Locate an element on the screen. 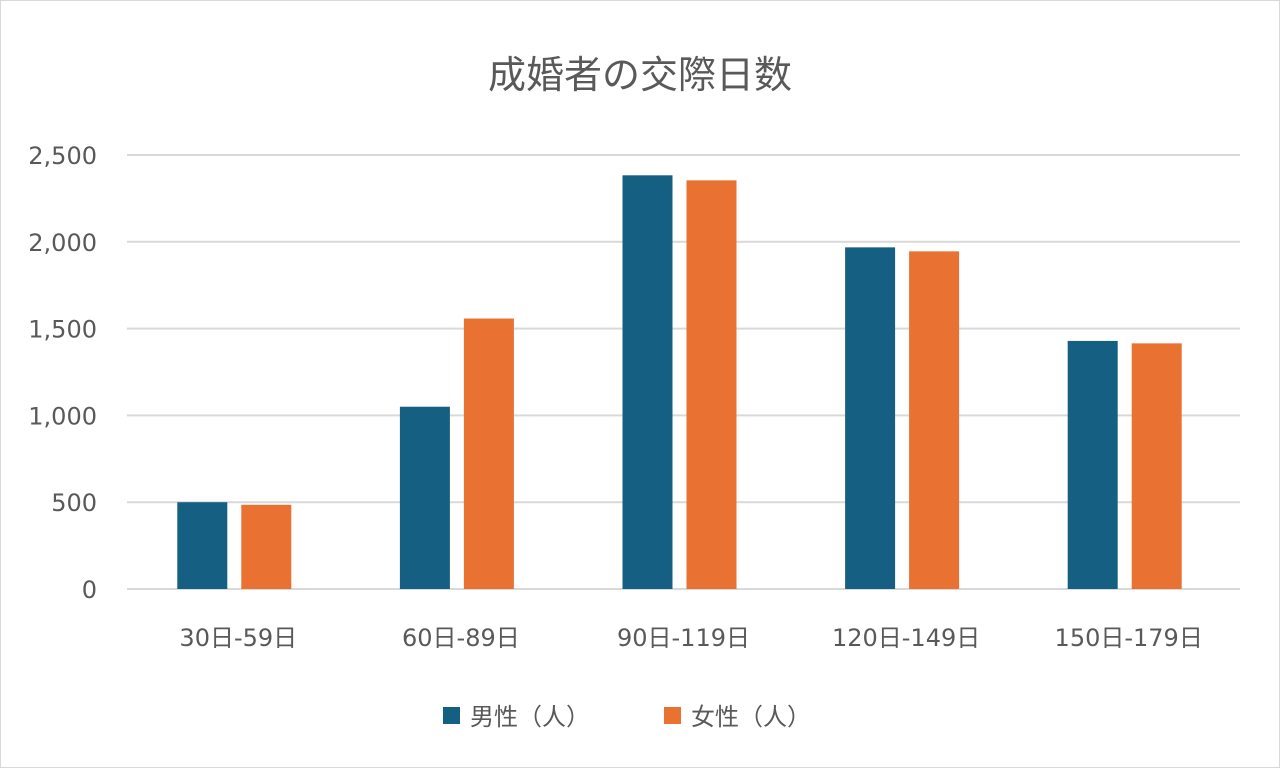 Image resolution: width=1280 pixels, height=768 pixels. y-axis-ticks: 0 500 1,000 1,500 2,000 2,500 is located at coordinates (62, 373).